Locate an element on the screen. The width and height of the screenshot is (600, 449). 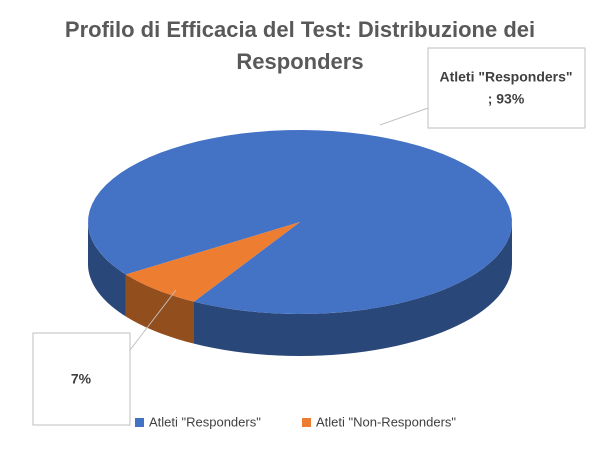
data-label-category: Atleti "Responders" is located at coordinates (505, 77).